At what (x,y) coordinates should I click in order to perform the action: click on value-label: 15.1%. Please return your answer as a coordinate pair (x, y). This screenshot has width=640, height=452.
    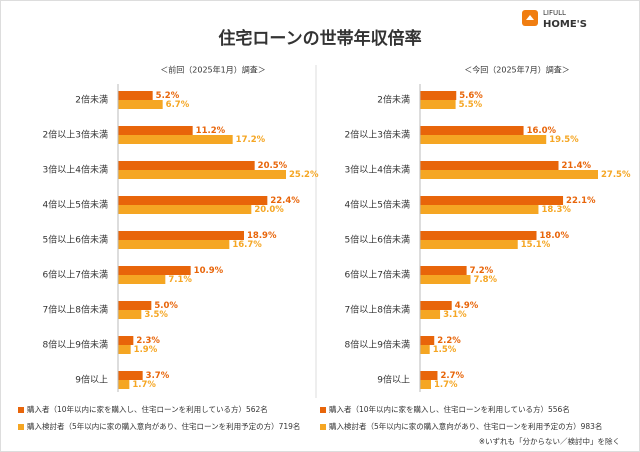
    Looking at the image, I should click on (536, 245).